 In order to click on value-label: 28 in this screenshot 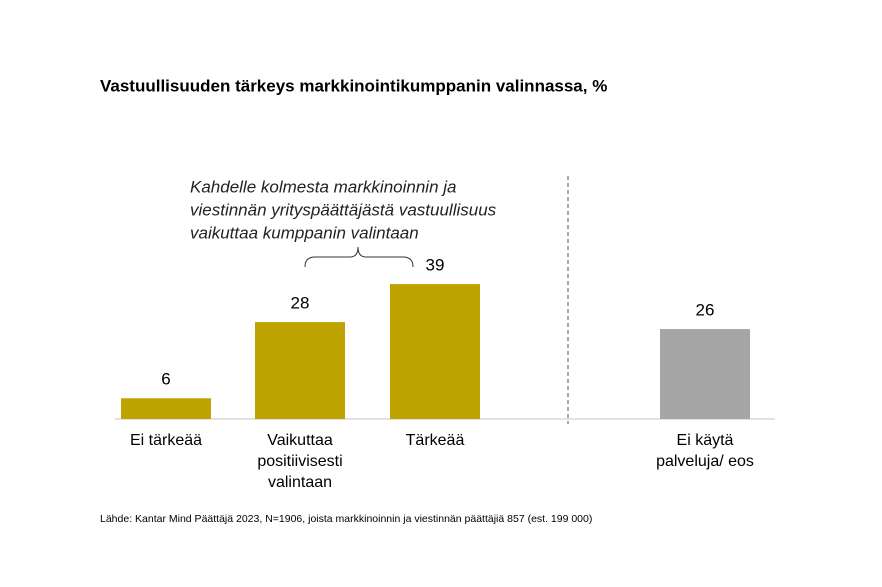, I will do `click(300, 303)`.